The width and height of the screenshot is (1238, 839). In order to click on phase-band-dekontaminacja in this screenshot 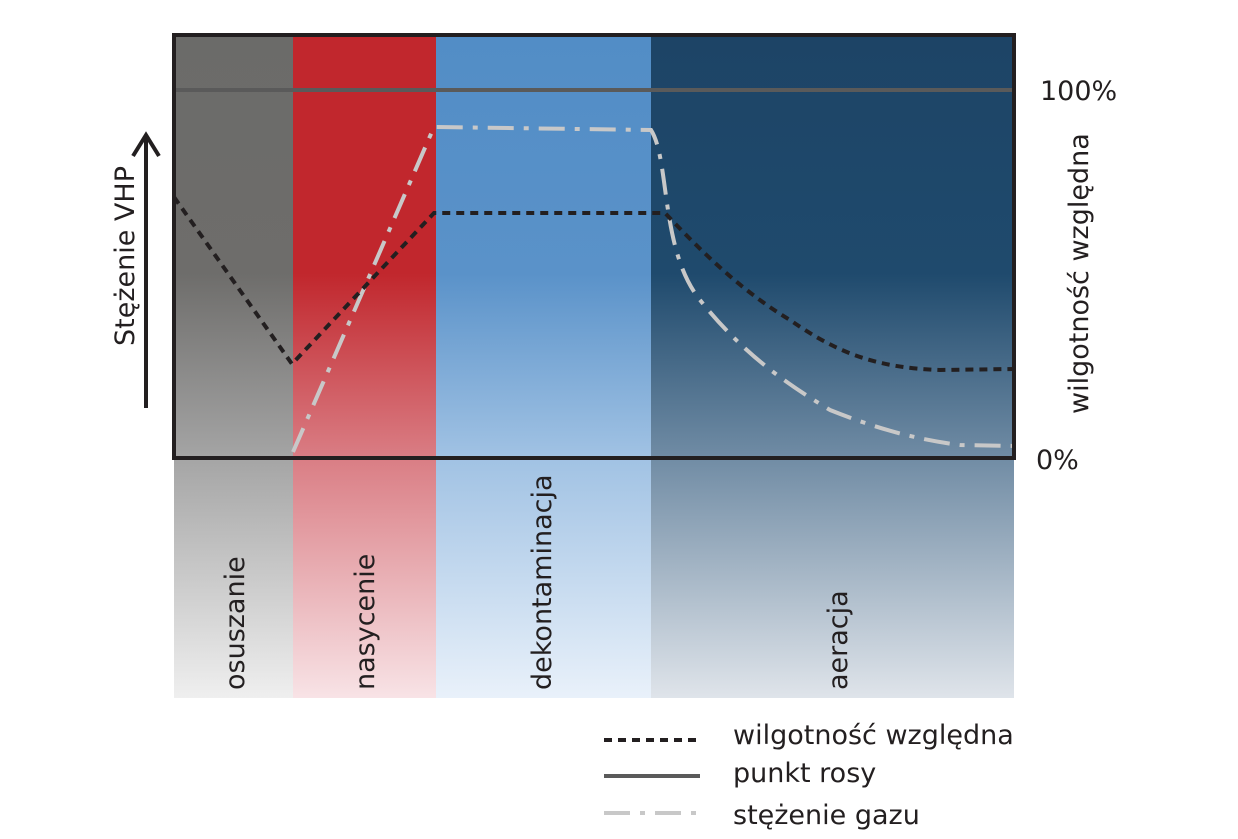, I will do `click(543, 366)`.